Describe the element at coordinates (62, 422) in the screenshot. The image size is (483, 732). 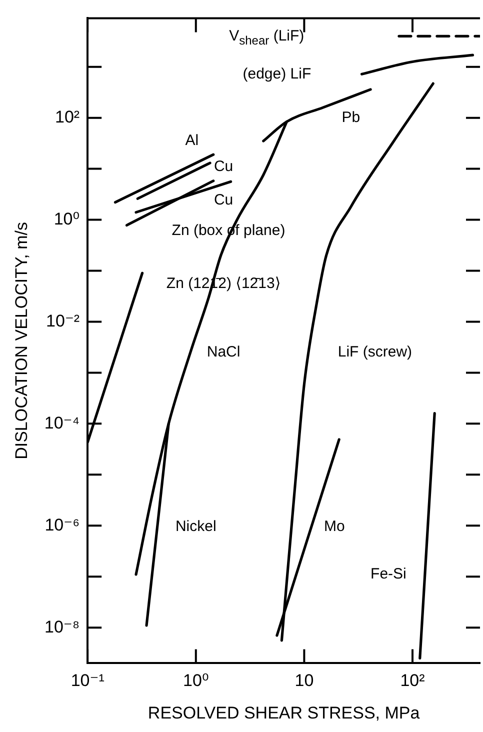
I see `y-tick-label: 10⁻⁴` at that location.